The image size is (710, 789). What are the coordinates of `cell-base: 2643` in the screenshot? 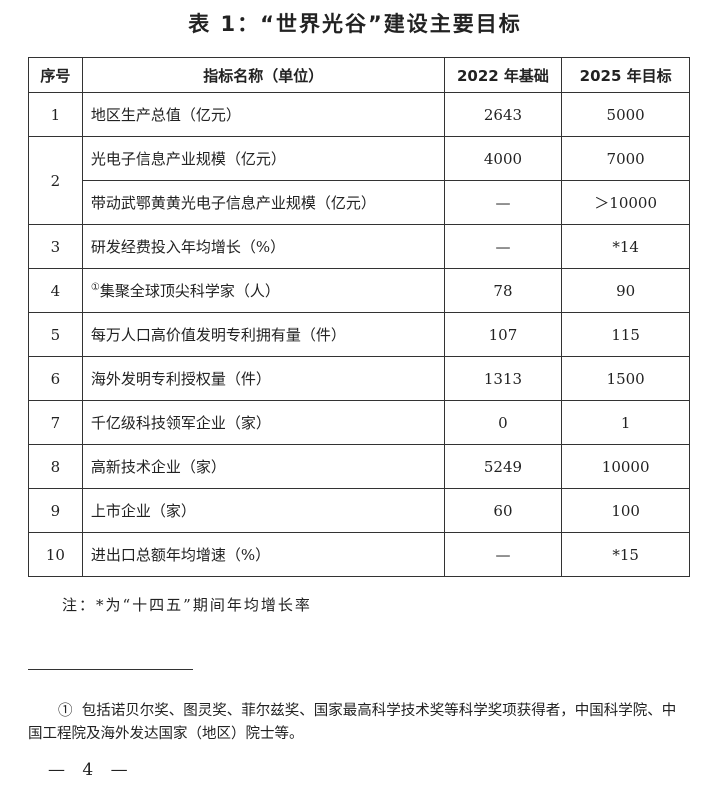 It's located at (503, 114).